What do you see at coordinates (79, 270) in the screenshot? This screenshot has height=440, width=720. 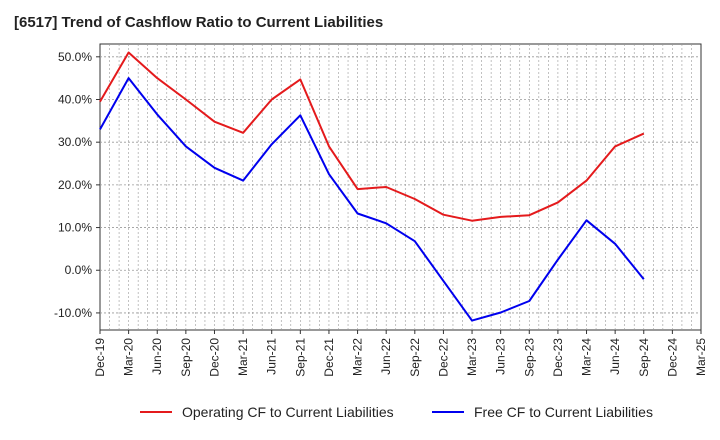 I see `y-tick-label: 0.0%` at bounding box center [79, 270].